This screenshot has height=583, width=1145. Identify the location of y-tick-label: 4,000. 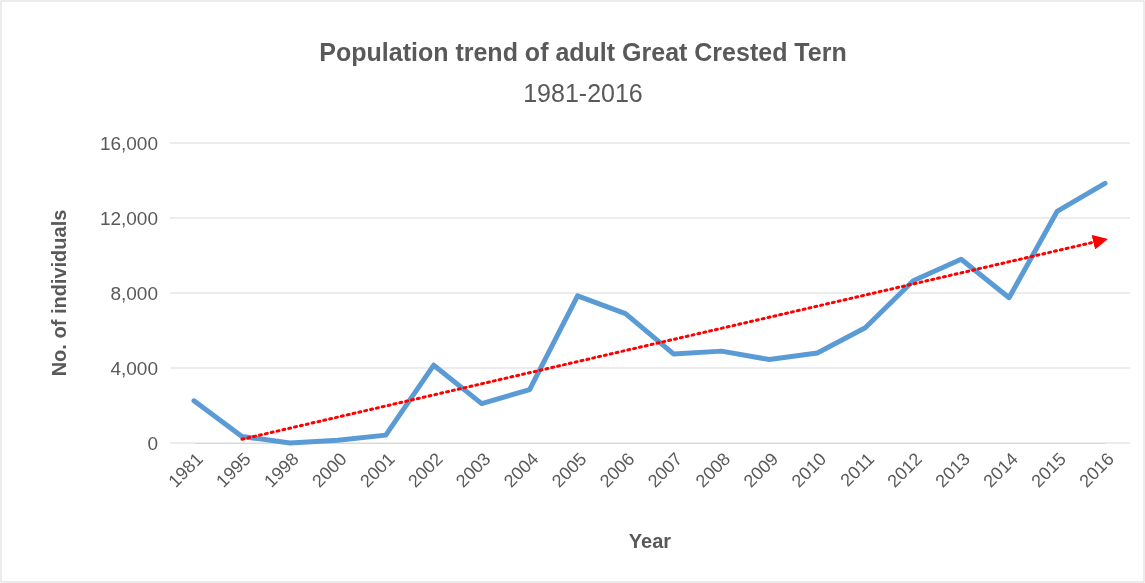
(134, 368).